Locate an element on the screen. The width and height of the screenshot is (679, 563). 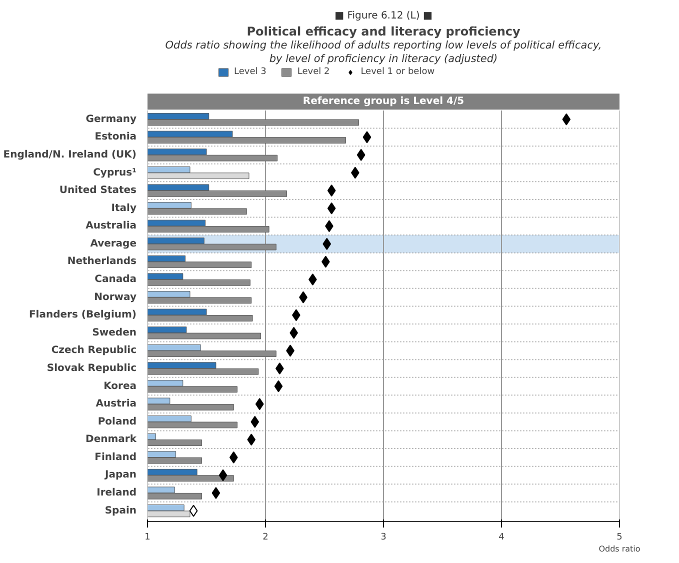
y-tick-label: Average is located at coordinates (113, 244).